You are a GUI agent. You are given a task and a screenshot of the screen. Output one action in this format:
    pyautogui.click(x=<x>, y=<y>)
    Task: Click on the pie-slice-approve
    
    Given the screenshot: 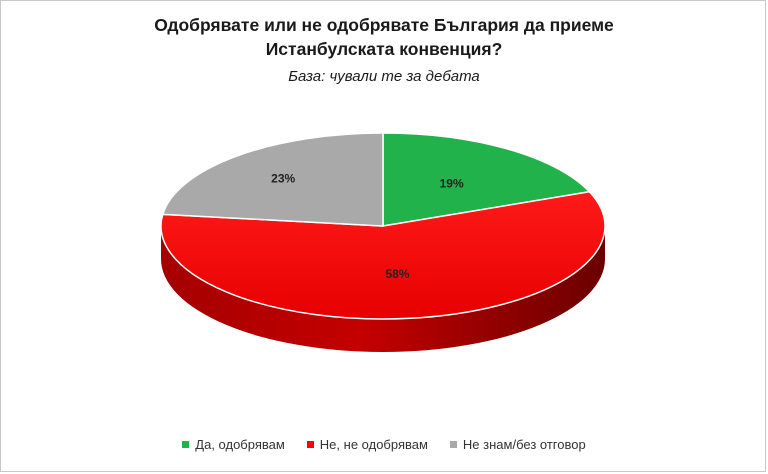 What is the action you would take?
    pyautogui.click(x=486, y=179)
    